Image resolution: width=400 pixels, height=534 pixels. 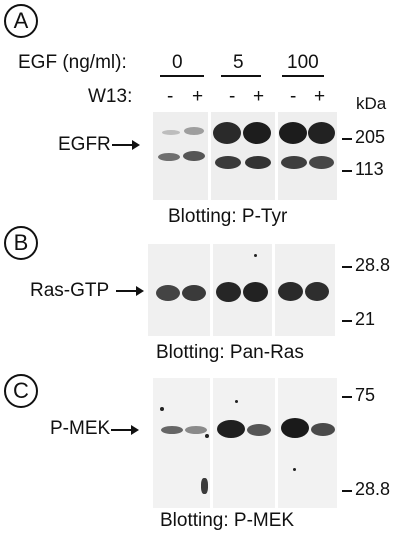 What do you see at coordinates (227, 521) in the screenshot?
I see `blot-c-caption: Blotting: P-MEK` at bounding box center [227, 521].